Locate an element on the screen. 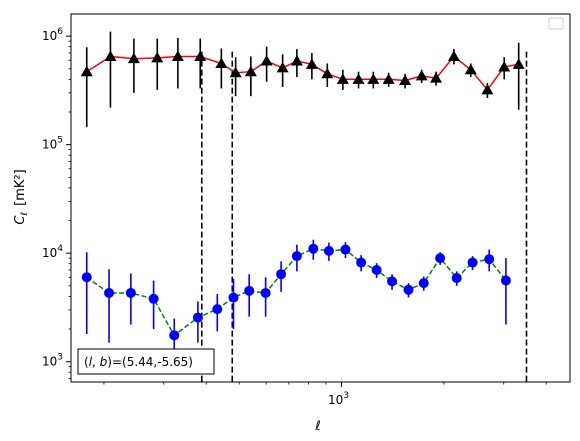 This screenshot has height=441, width=580. annotation-box: (l, b)=(5.44,-5.65) is located at coordinates (146, 361).